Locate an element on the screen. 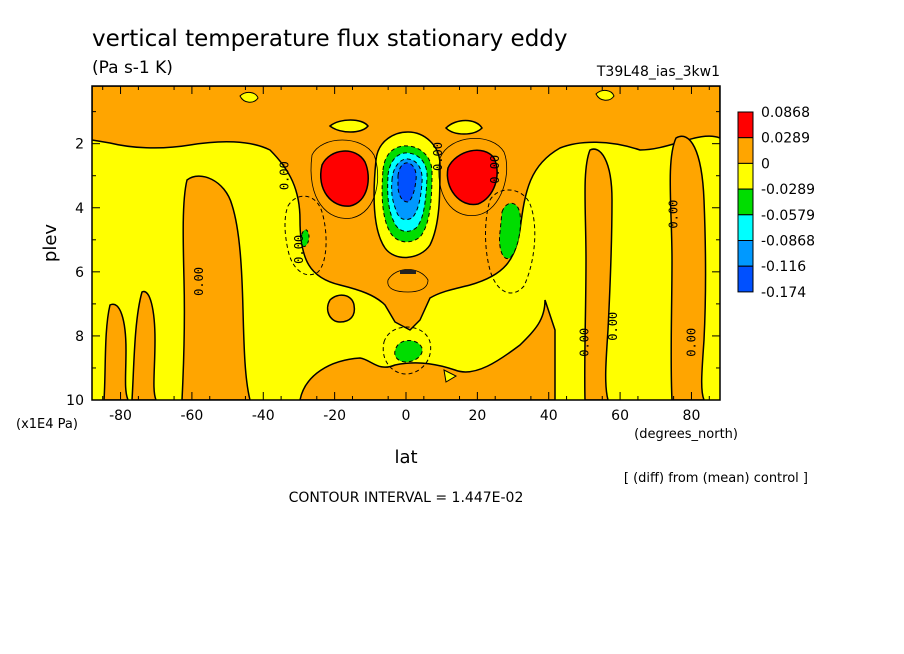  red-maximum-right is located at coordinates (472, 177).